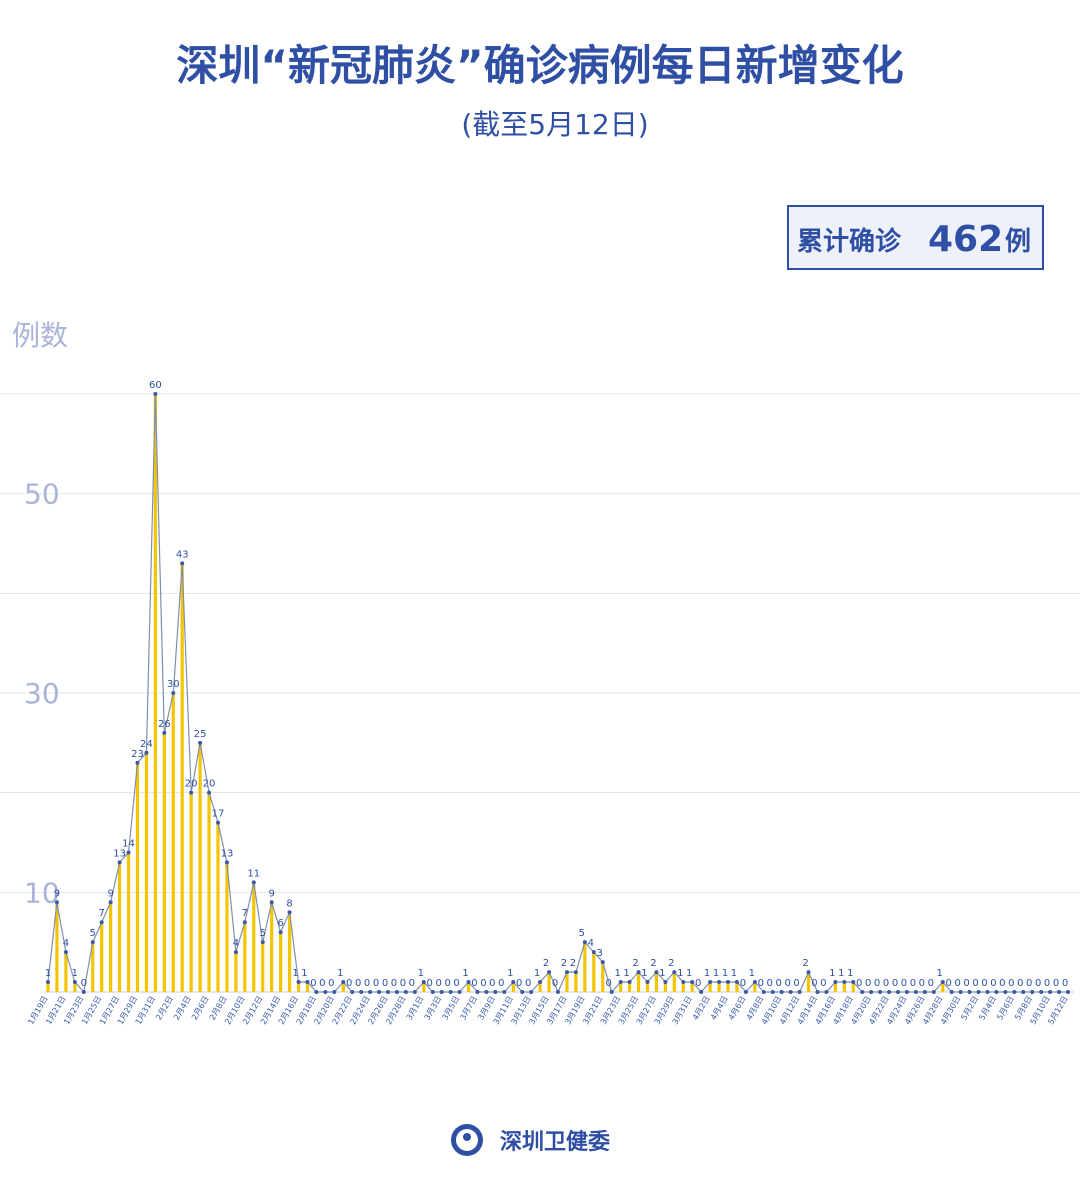 Image resolution: width=1080 pixels, height=1184 pixels. Describe the element at coordinates (467, 1140) in the screenshot. I see `source-logo` at that location.